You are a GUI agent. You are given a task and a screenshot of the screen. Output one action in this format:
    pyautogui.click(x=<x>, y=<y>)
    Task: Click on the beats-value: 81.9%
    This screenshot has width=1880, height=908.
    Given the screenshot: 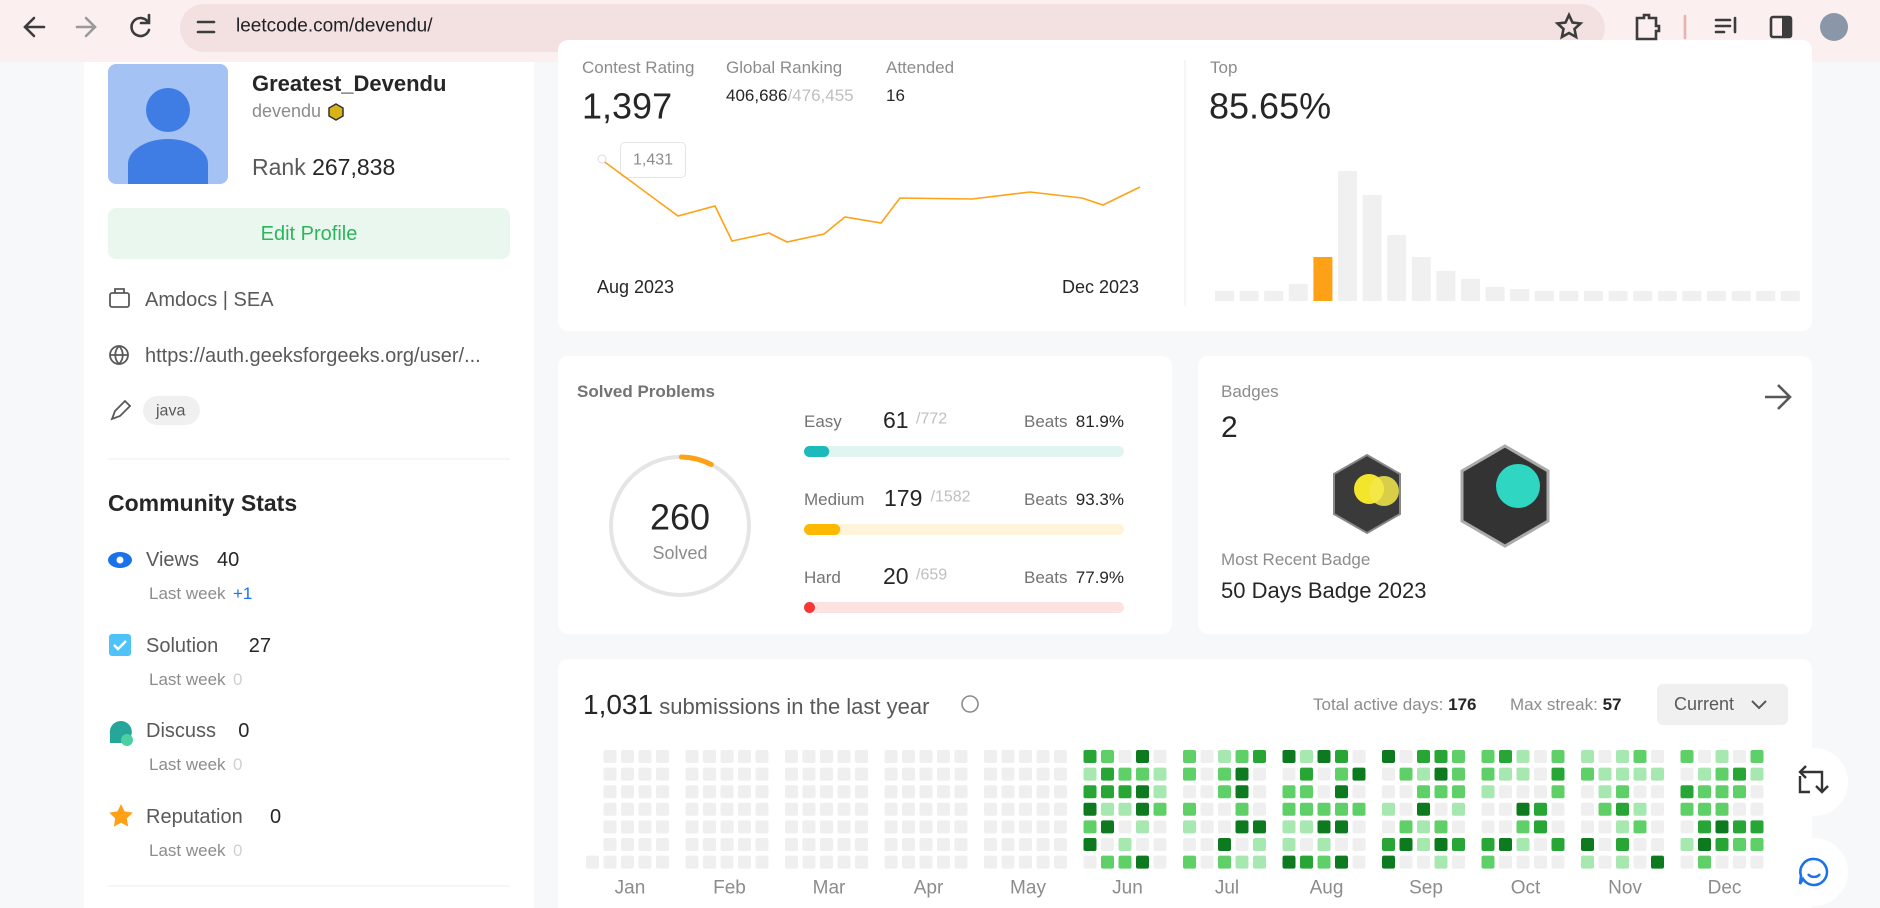 What is the action you would take?
    pyautogui.click(x=1099, y=421)
    